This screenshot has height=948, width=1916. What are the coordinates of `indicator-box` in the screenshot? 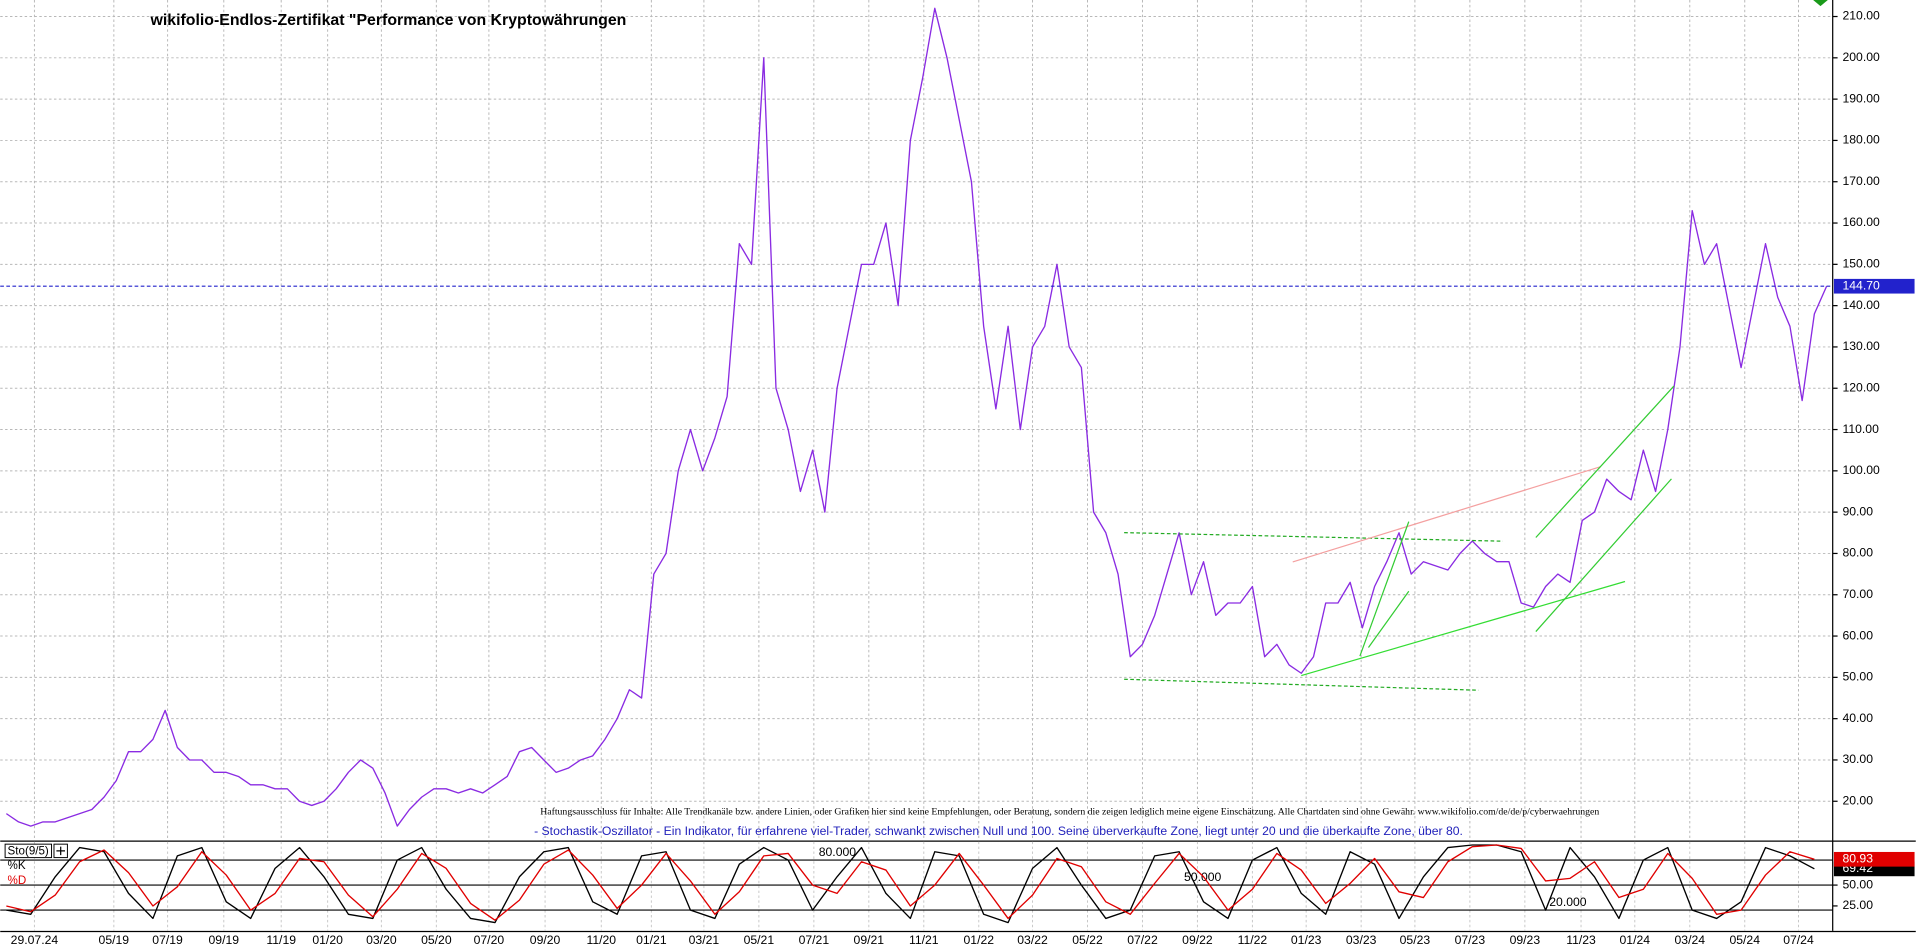 It's located at (28, 851).